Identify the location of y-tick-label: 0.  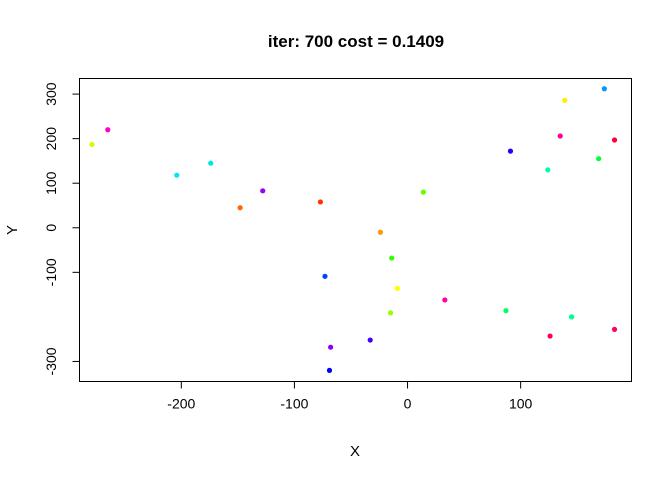
(51, 228).